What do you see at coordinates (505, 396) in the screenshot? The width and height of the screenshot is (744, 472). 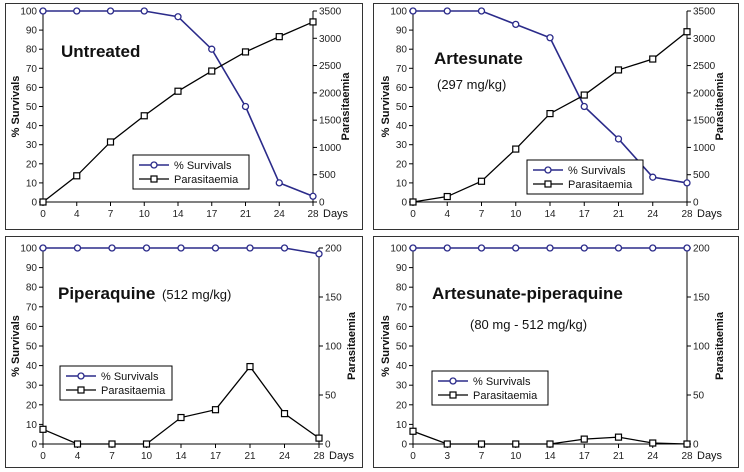 I see `legend-item-parasitaemia: Parasitaemia` at bounding box center [505, 396].